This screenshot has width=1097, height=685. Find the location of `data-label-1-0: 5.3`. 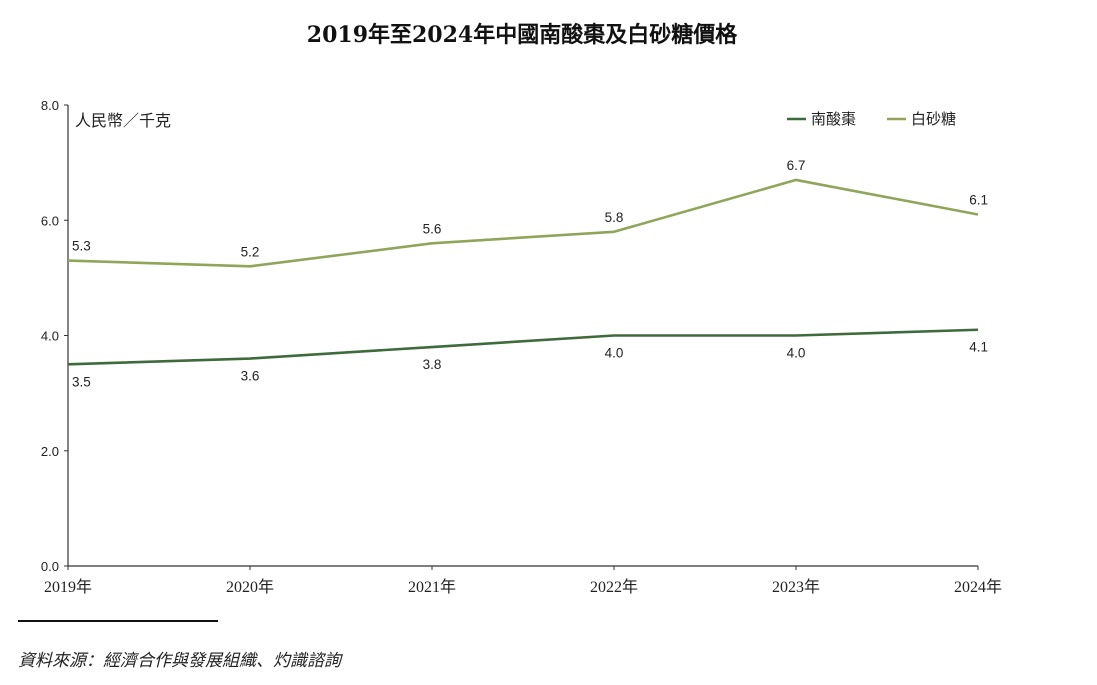

data-label-1-0: 5.3 is located at coordinates (81, 246).